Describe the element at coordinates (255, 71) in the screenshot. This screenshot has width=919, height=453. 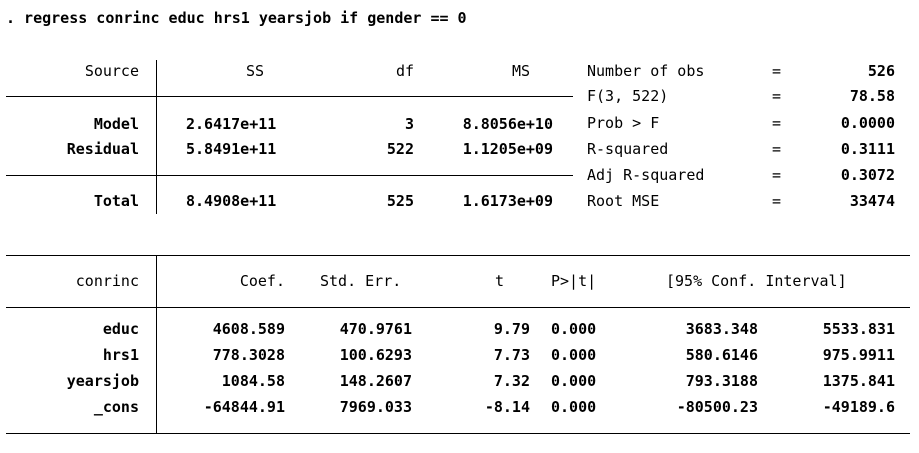
I see `anova-header-ss: SS` at that location.